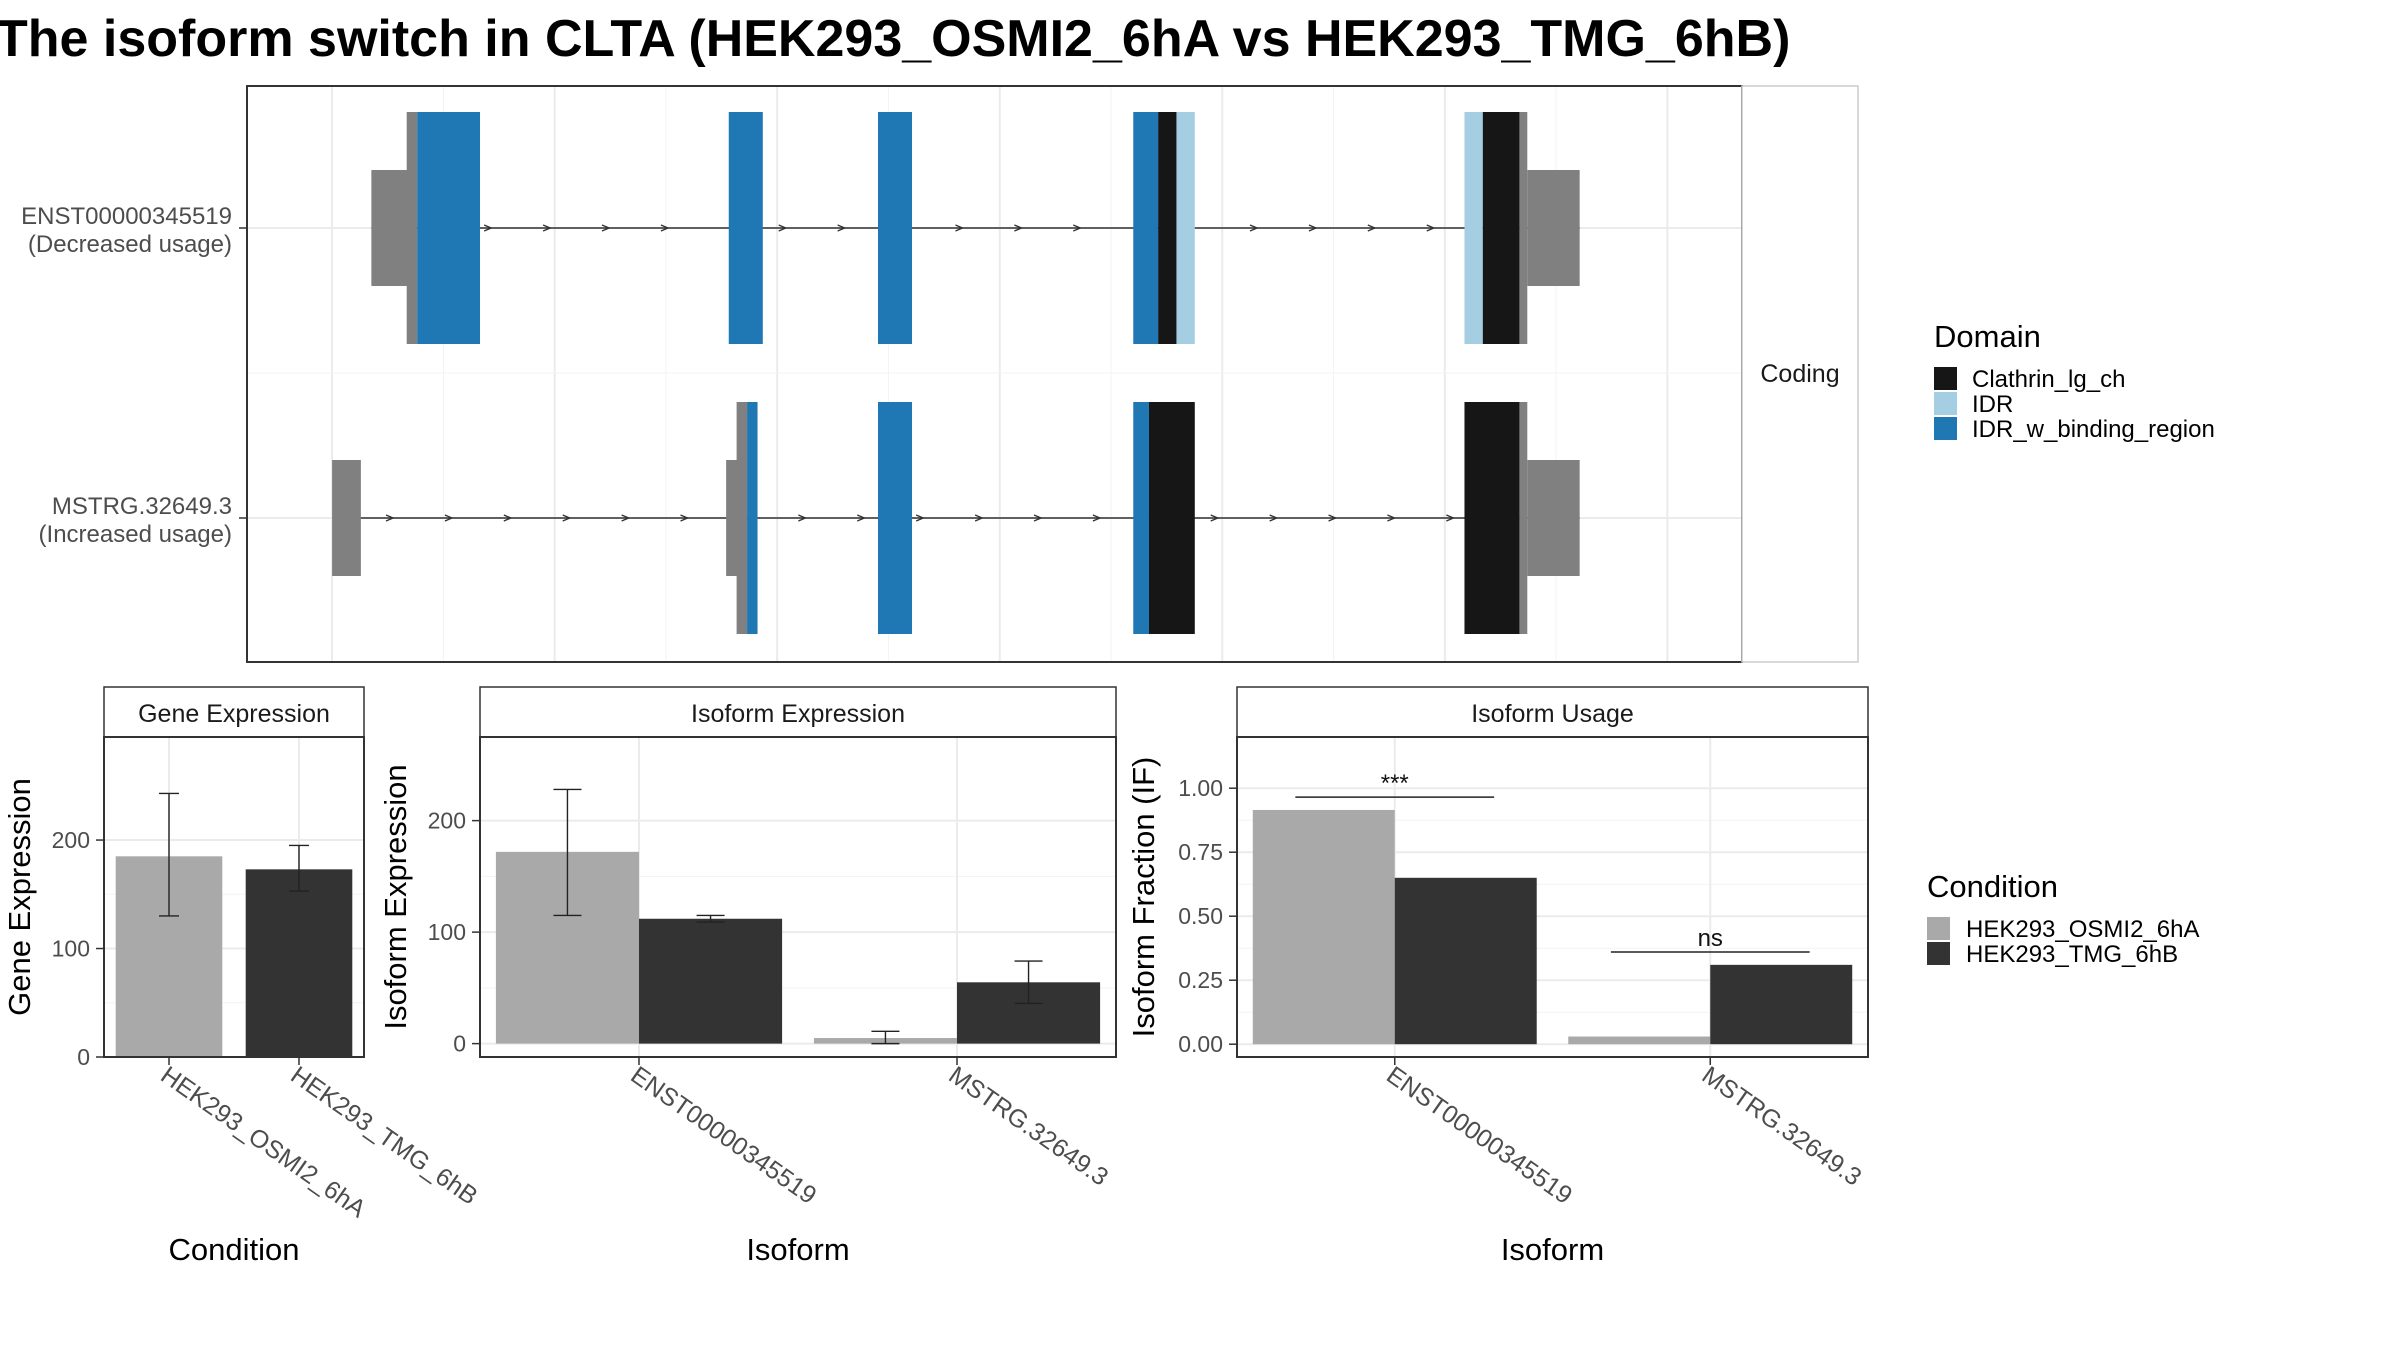 This screenshot has height=1350, width=2400. What do you see at coordinates (71, 949) in the screenshot?
I see `y-tick-label: 100` at bounding box center [71, 949].